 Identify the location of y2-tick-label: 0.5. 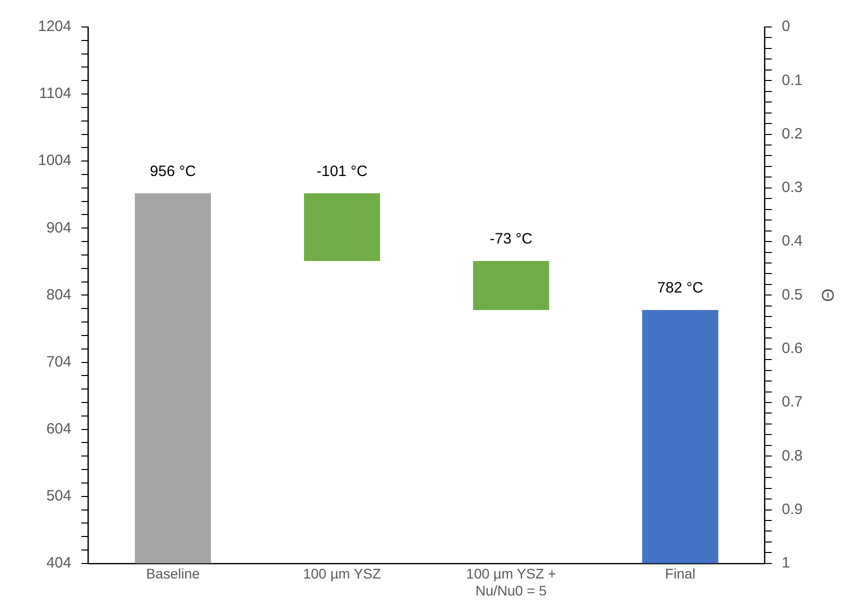
(792, 295).